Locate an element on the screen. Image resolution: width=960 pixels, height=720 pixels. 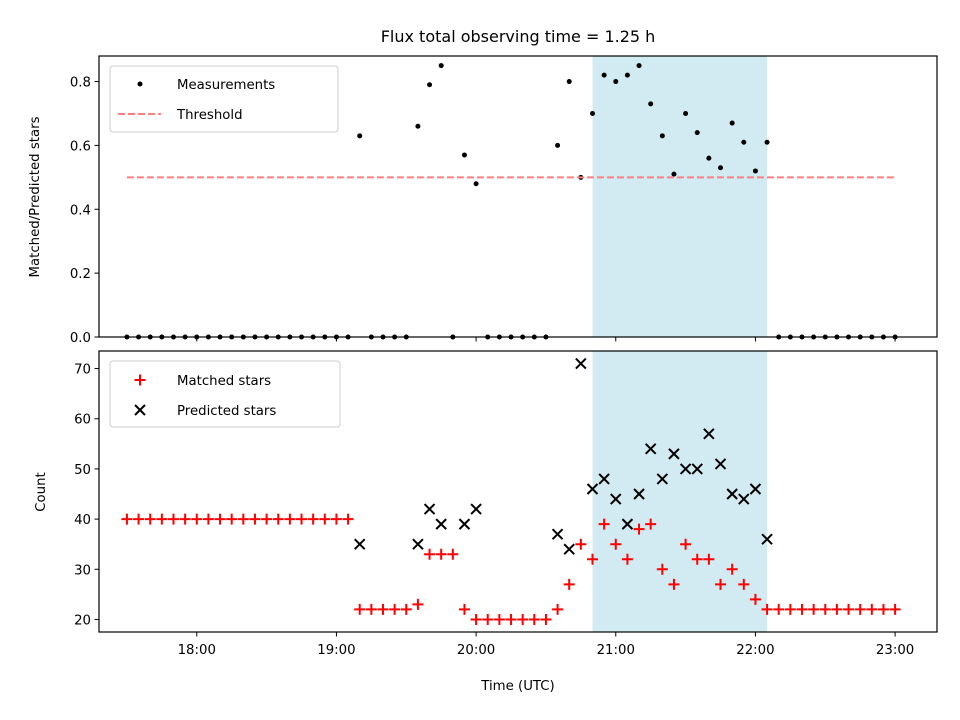
predicted-legend-marker is located at coordinates (140, 410).